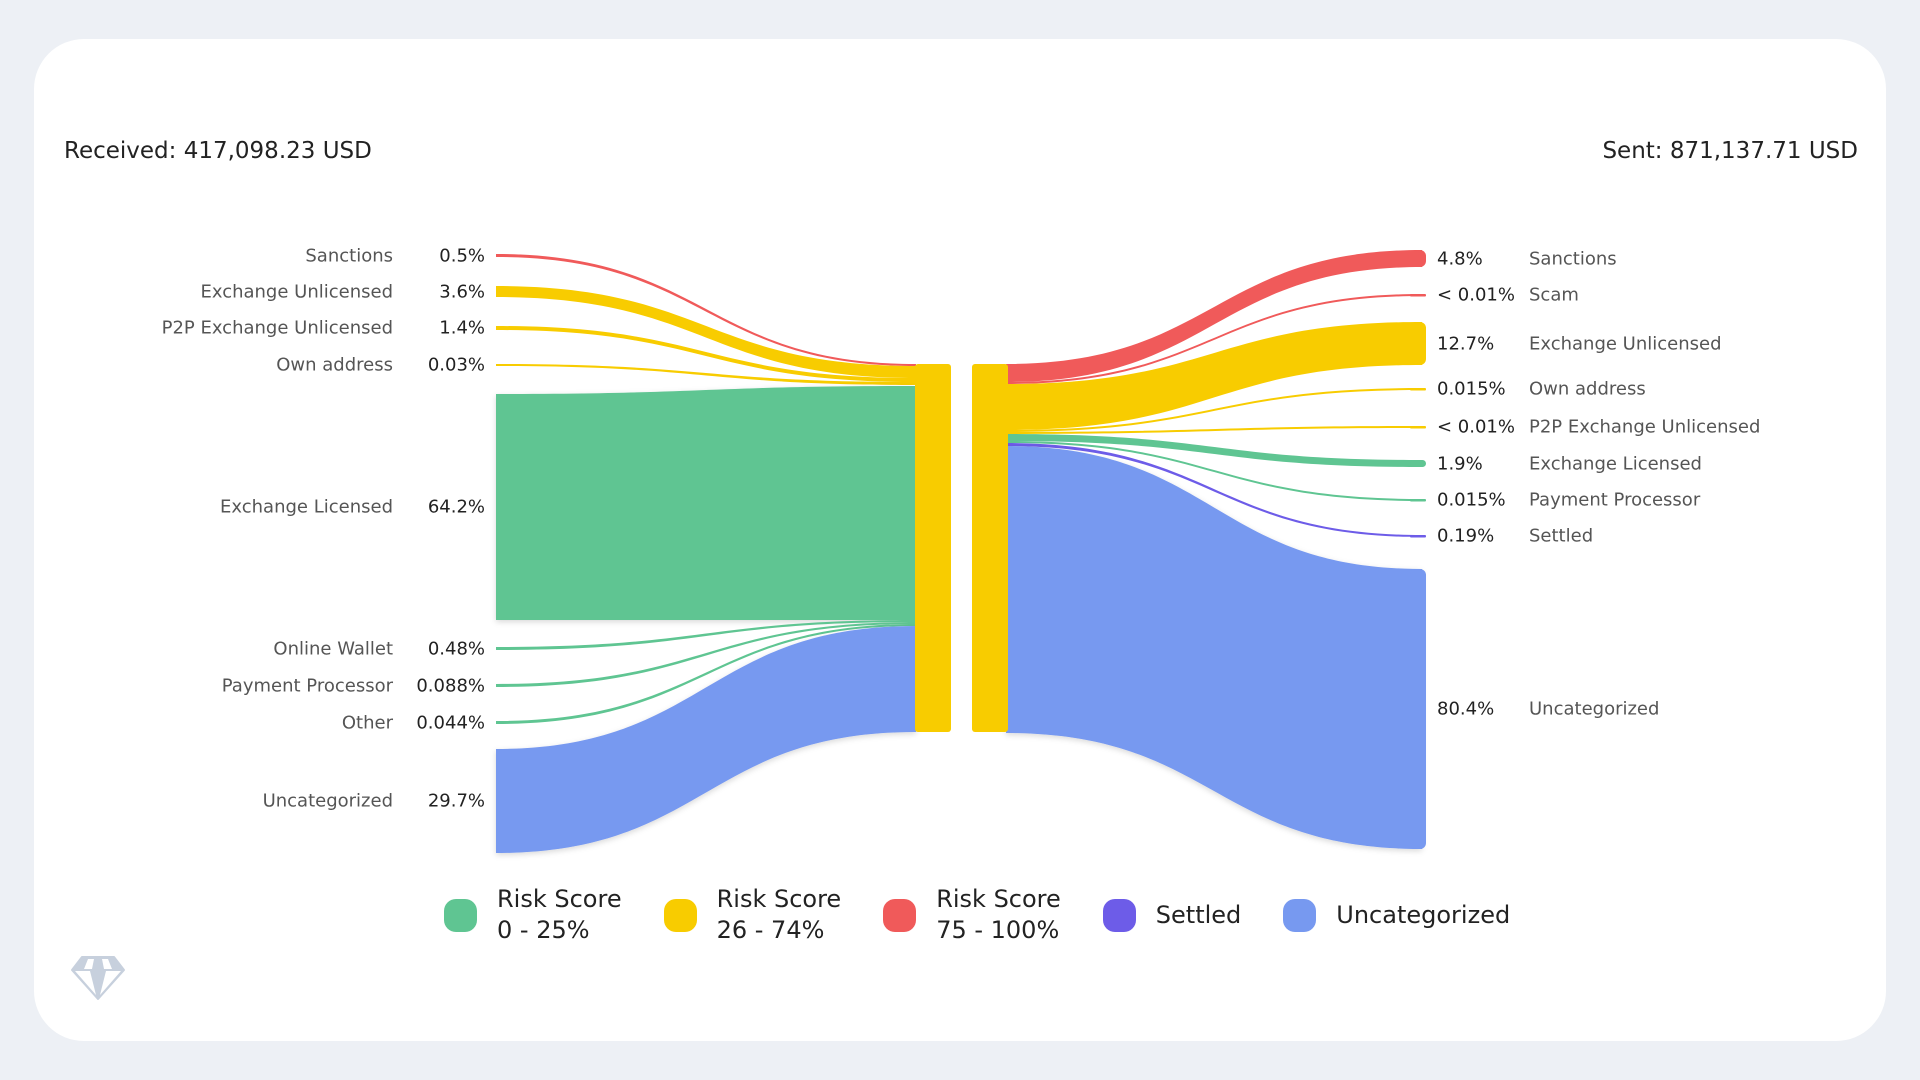  What do you see at coordinates (1466, 709) in the screenshot?
I see `right-node-percent: 80.4%` at bounding box center [1466, 709].